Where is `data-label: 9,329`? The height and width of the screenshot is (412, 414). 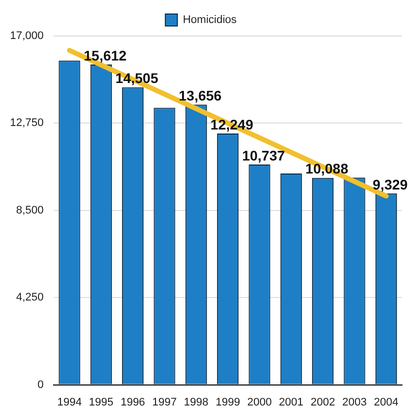 data-label: 9,329 is located at coordinates (390, 184).